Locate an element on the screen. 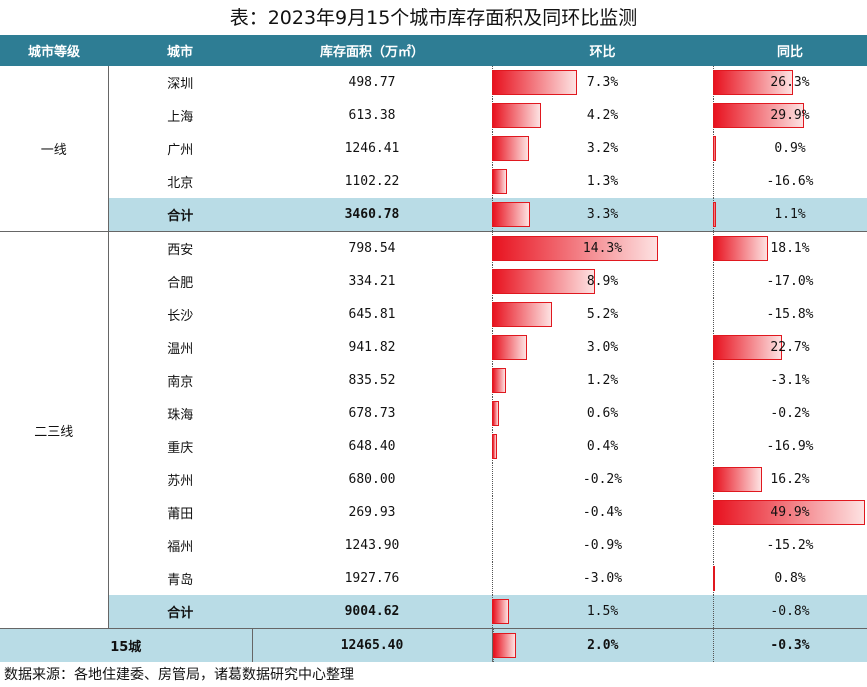  city-cell: 珠海 is located at coordinates (180, 415).